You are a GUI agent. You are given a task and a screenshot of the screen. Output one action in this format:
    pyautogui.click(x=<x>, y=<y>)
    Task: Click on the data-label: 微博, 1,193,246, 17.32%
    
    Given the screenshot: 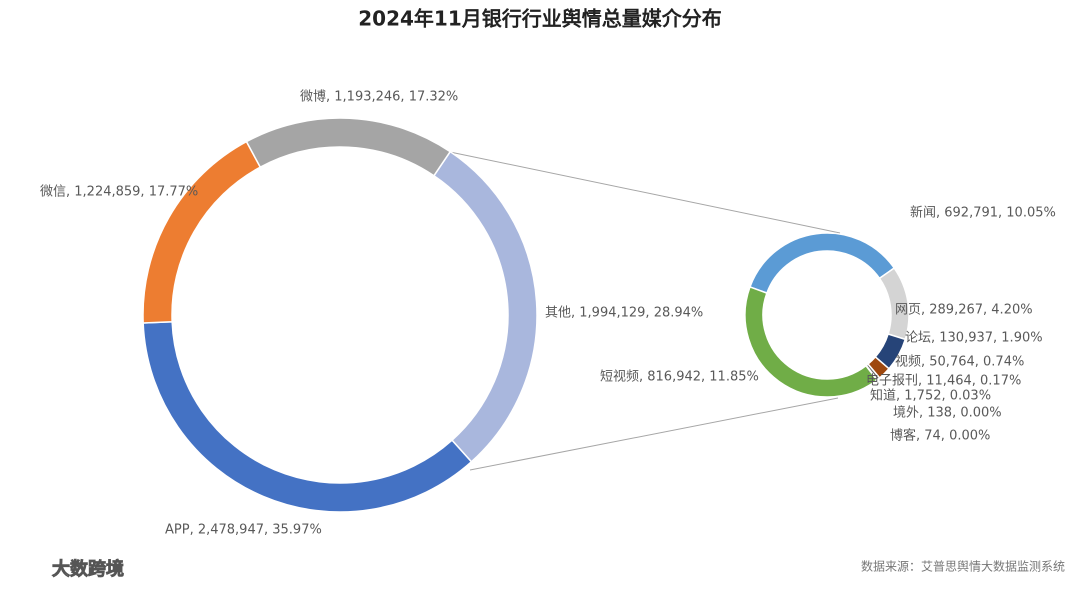 What is the action you would take?
    pyautogui.click(x=379, y=97)
    